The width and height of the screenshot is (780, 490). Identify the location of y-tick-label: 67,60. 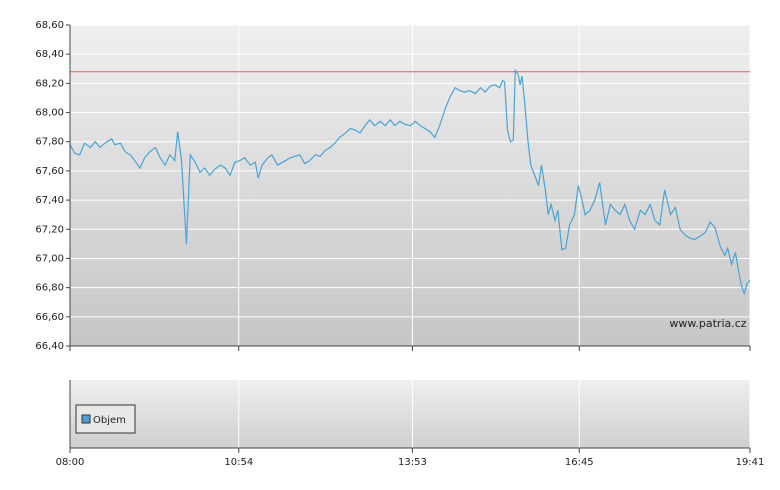
(49, 171).